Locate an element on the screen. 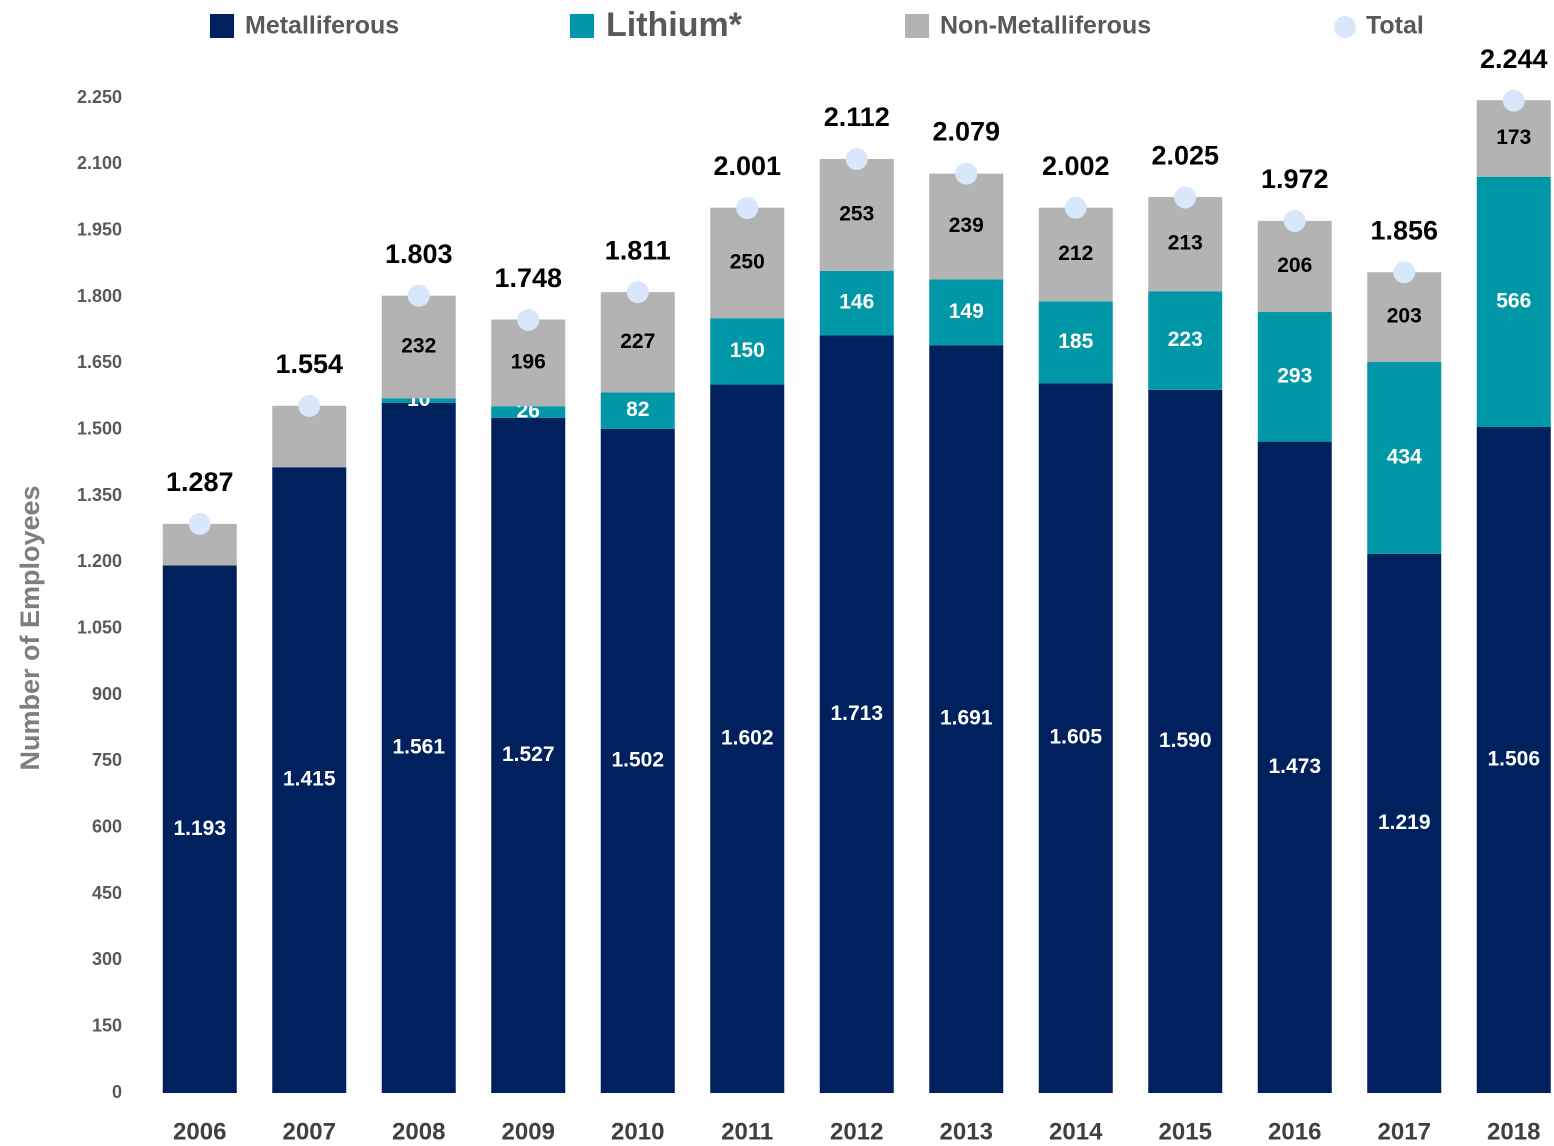  data-label: 1.605 is located at coordinates (1075, 737).